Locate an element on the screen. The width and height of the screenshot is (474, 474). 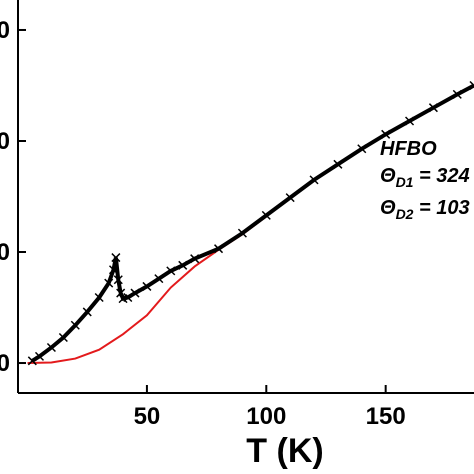
x-tick-label: 100 is located at coordinates (266, 416).